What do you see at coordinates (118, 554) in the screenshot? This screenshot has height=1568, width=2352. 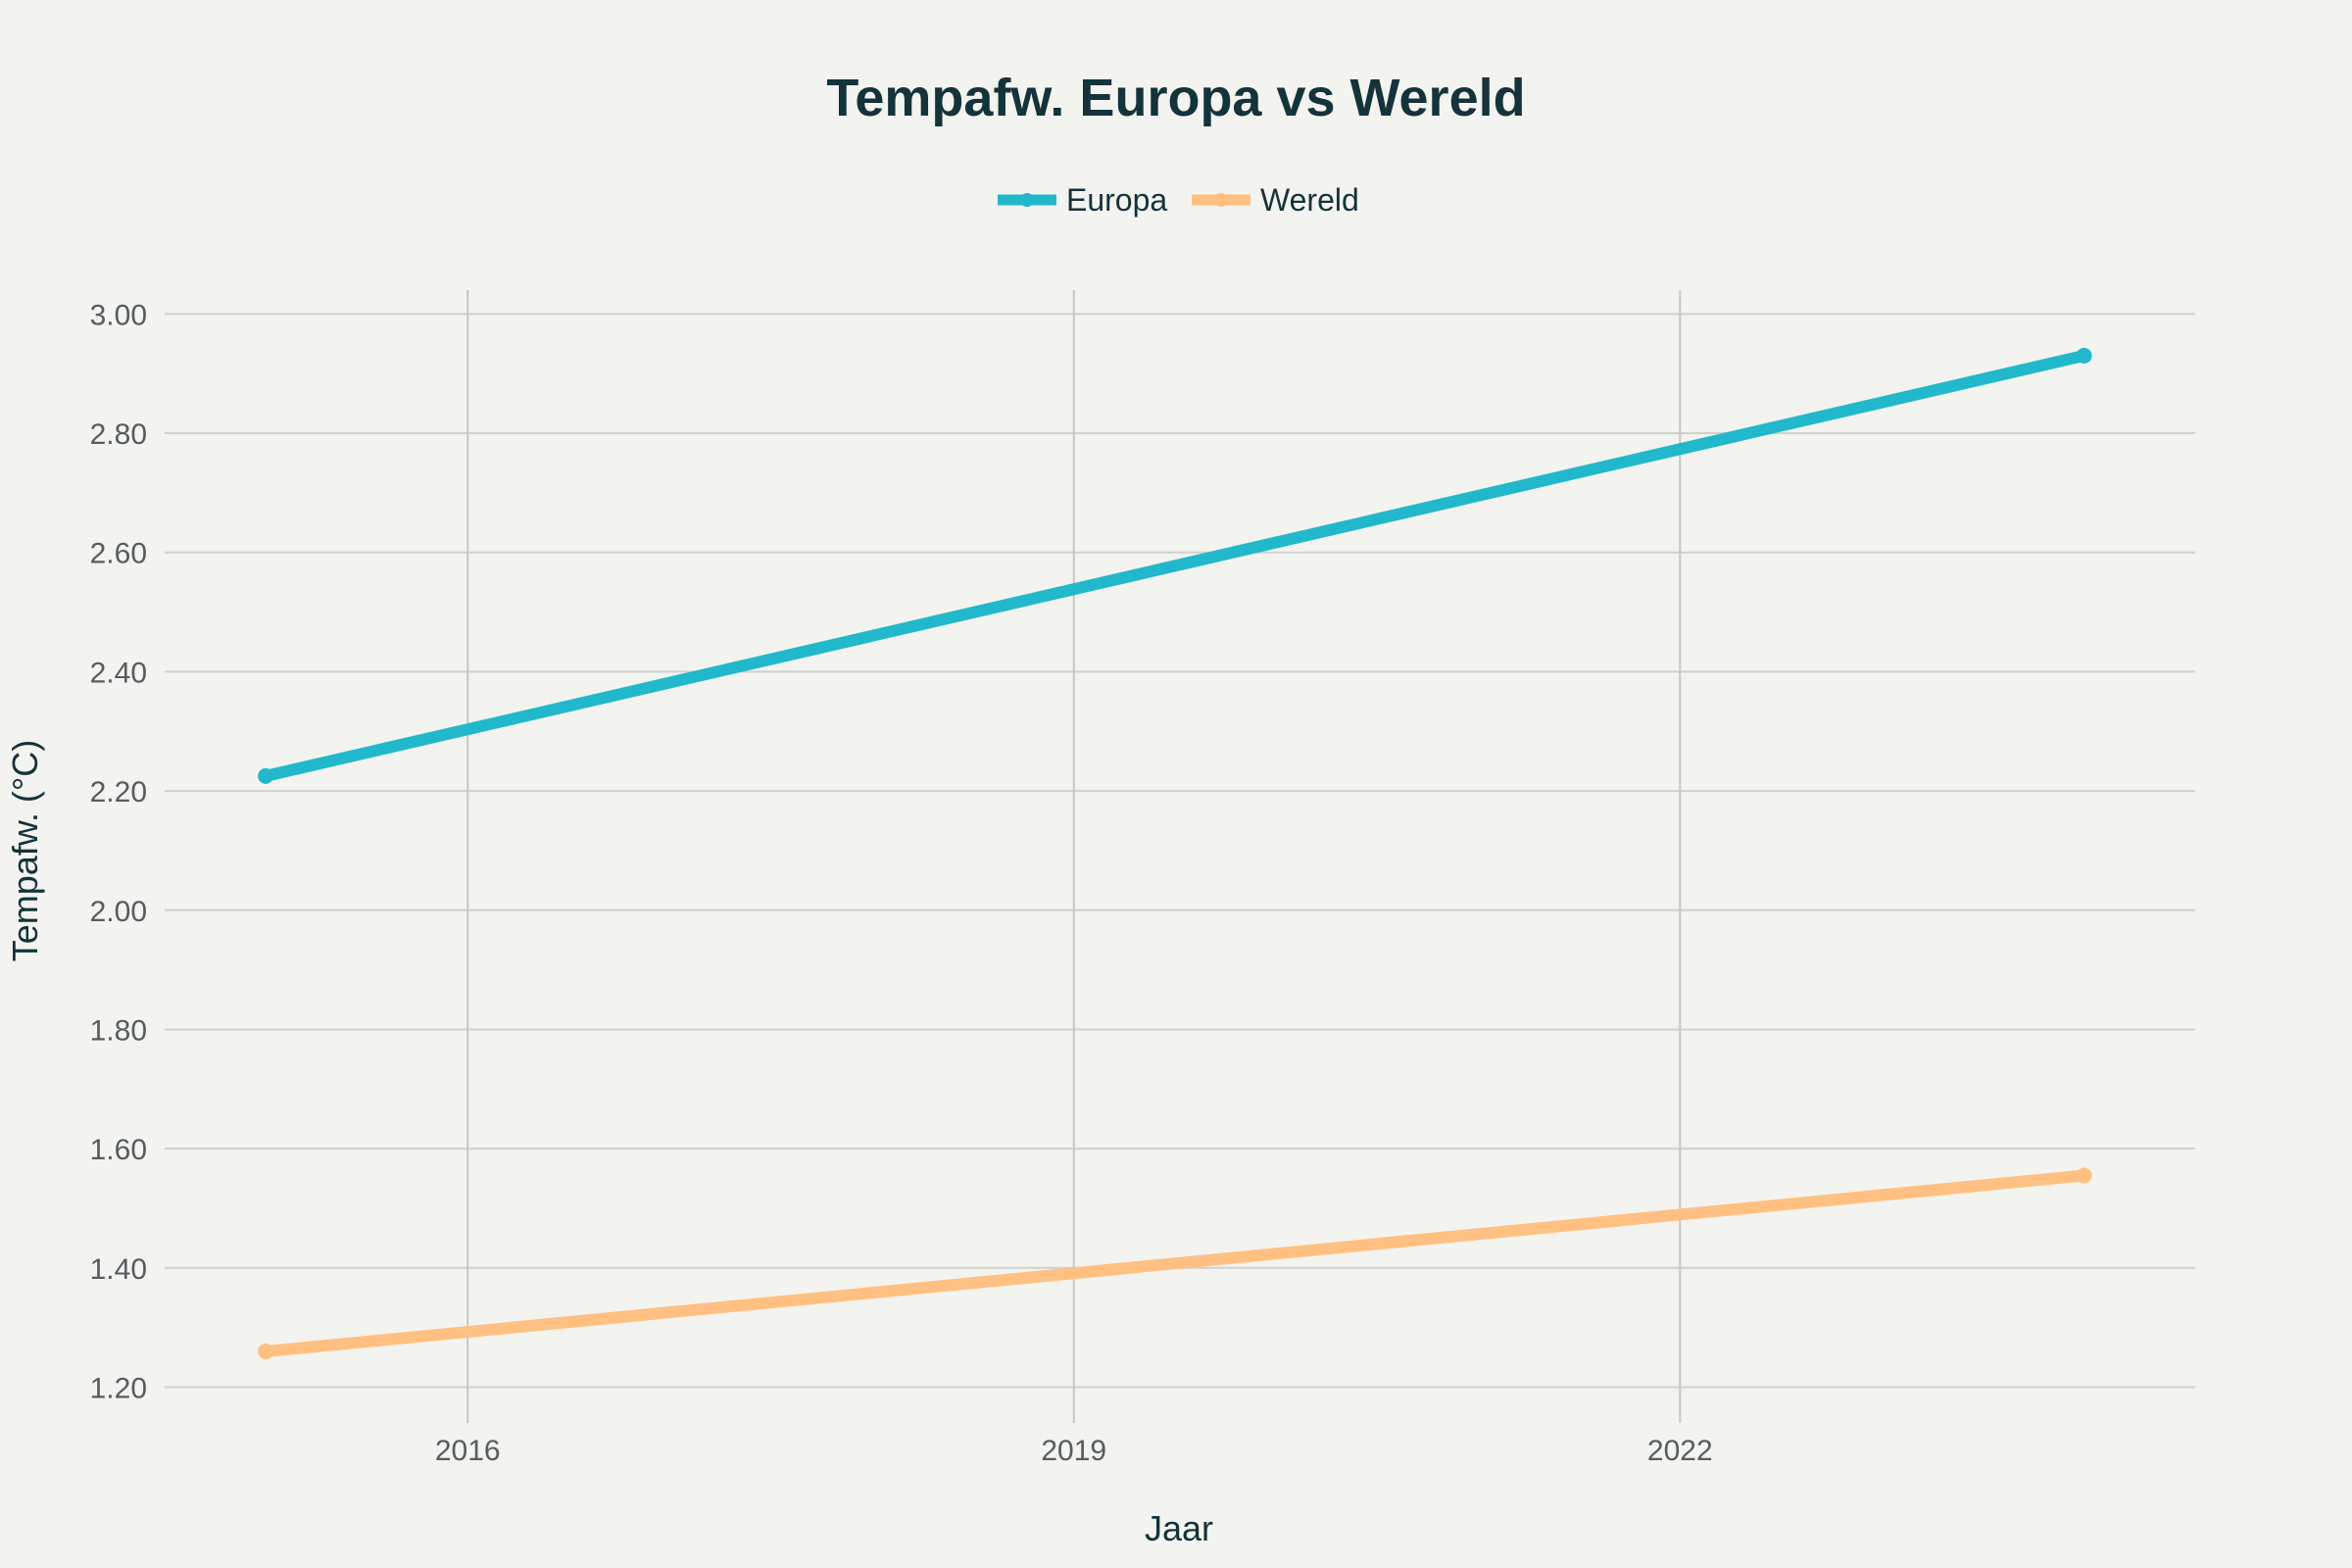 I see `y-tick-label: 2.60` at bounding box center [118, 554].